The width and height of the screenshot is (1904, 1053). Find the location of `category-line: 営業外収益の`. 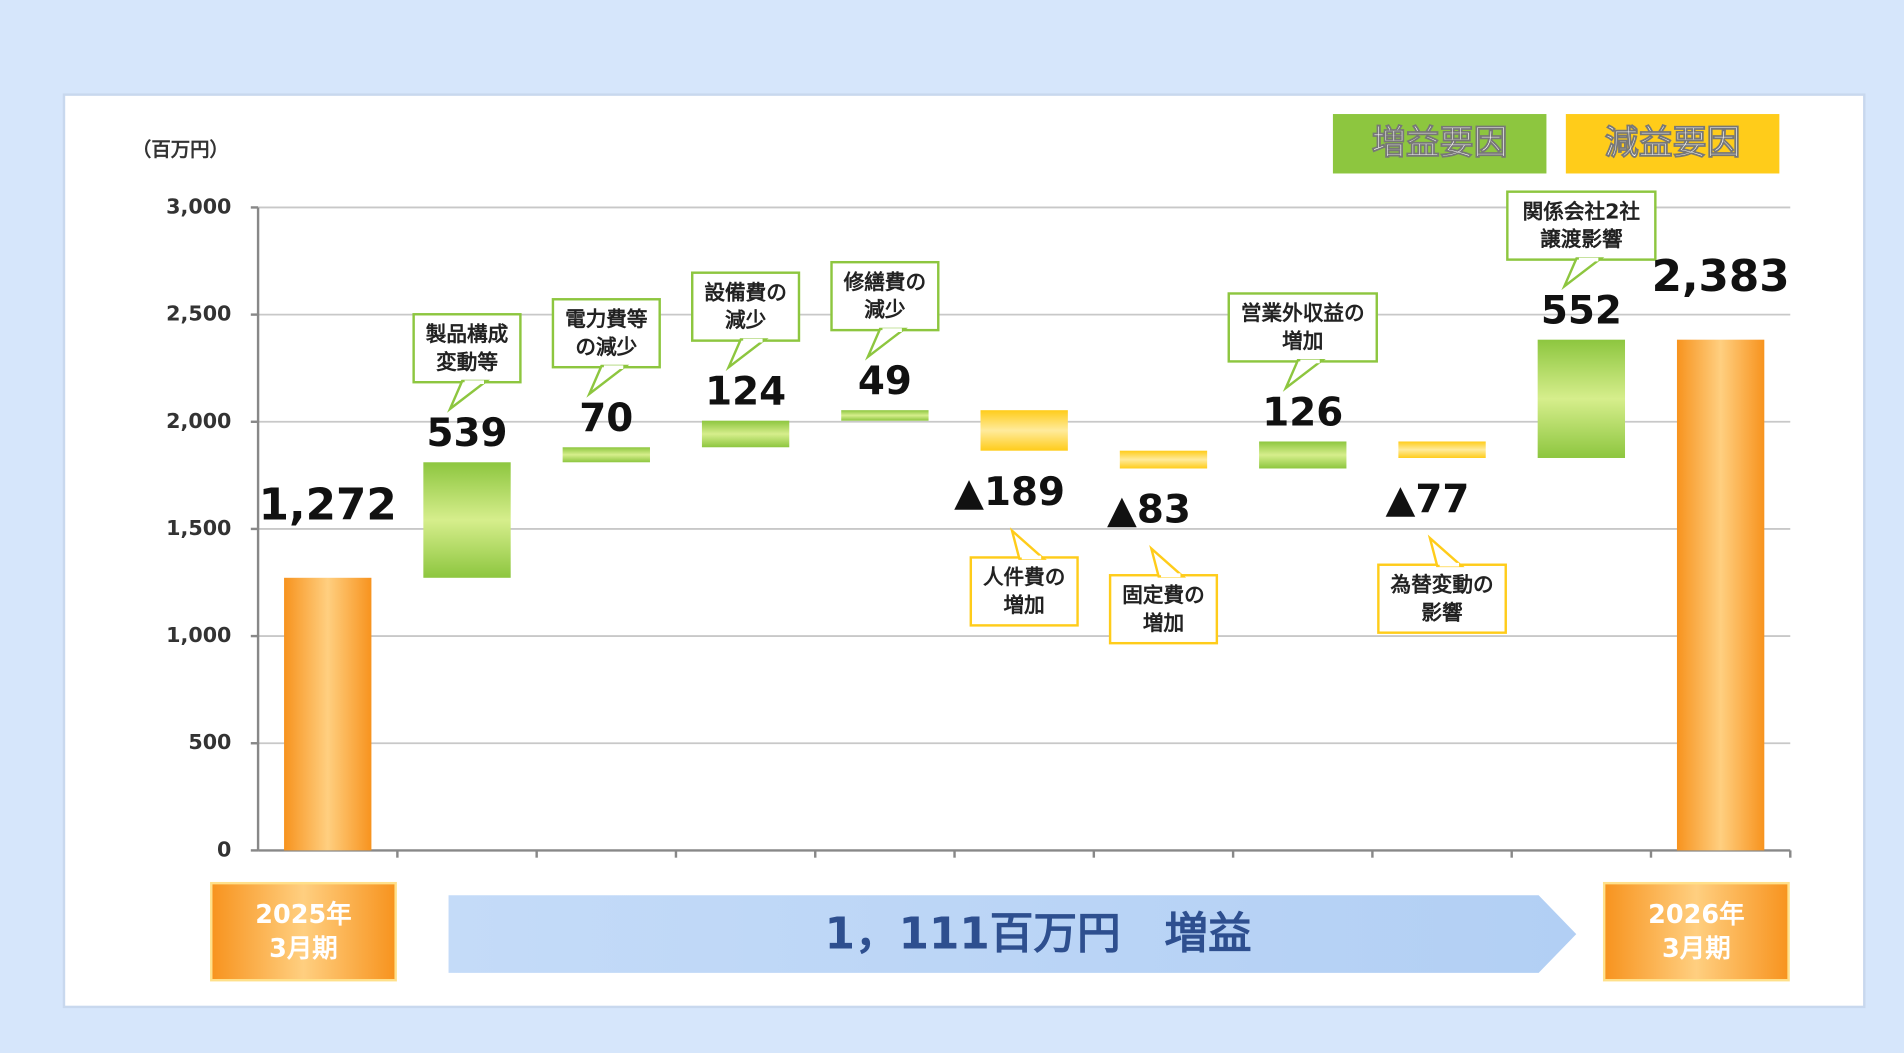

category-line: 営業外収益の is located at coordinates (1303, 313).